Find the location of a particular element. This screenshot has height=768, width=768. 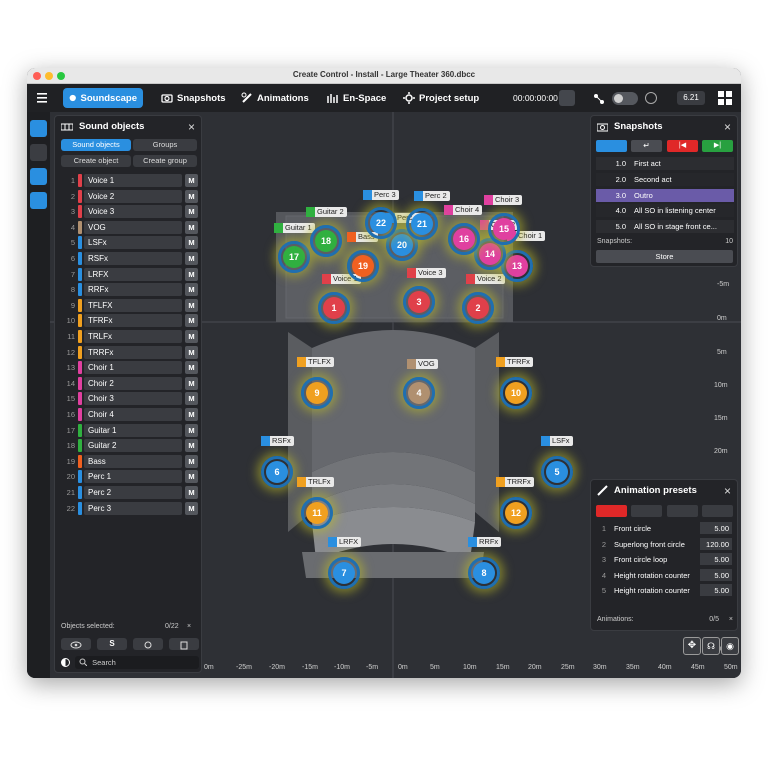

snapshot-row: 4.0 All SO in listening center is located at coordinates (665, 211).